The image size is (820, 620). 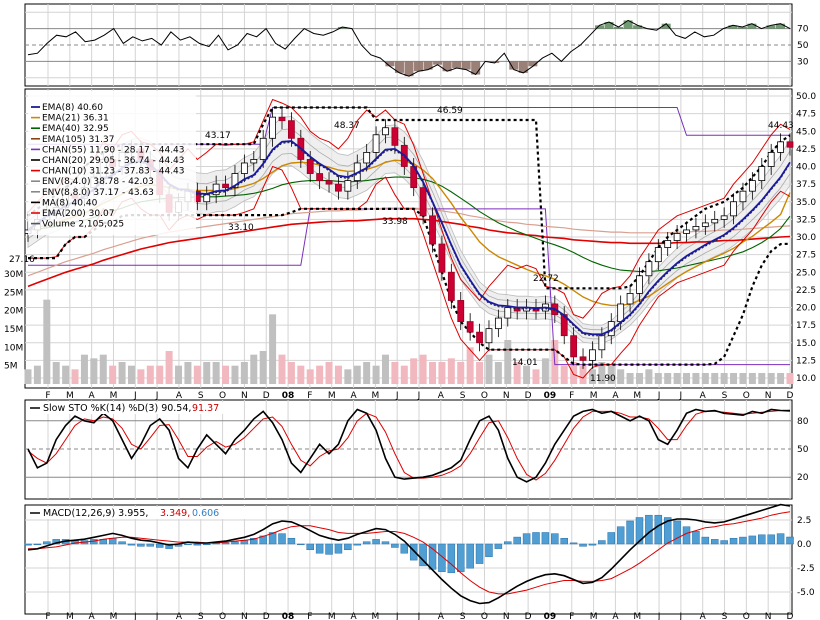 What do you see at coordinates (619, 27) in the screenshot?
I see `rsi-overbought` at bounding box center [619, 27].